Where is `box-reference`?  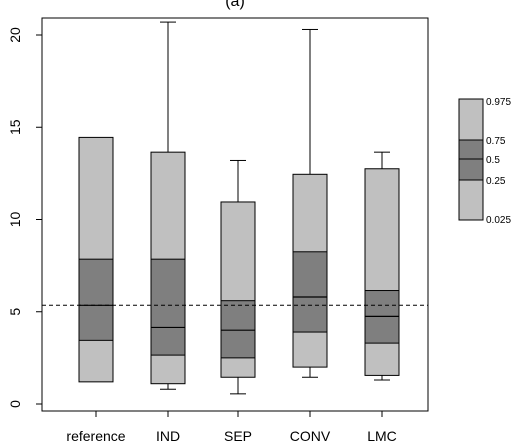 box-reference is located at coordinates (96, 259).